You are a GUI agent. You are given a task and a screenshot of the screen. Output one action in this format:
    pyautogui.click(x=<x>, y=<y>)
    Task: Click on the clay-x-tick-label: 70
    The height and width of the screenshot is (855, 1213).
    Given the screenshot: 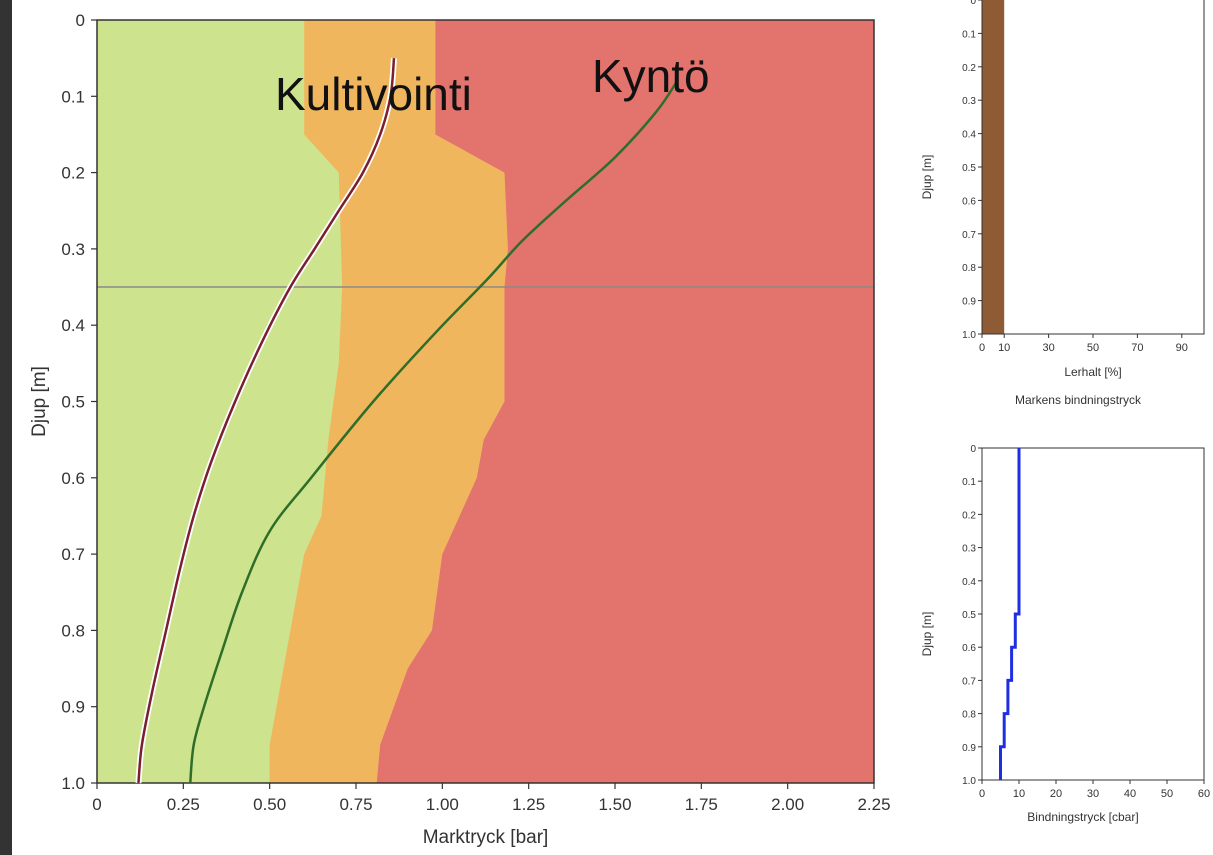 What is the action you would take?
    pyautogui.click(x=1137, y=348)
    